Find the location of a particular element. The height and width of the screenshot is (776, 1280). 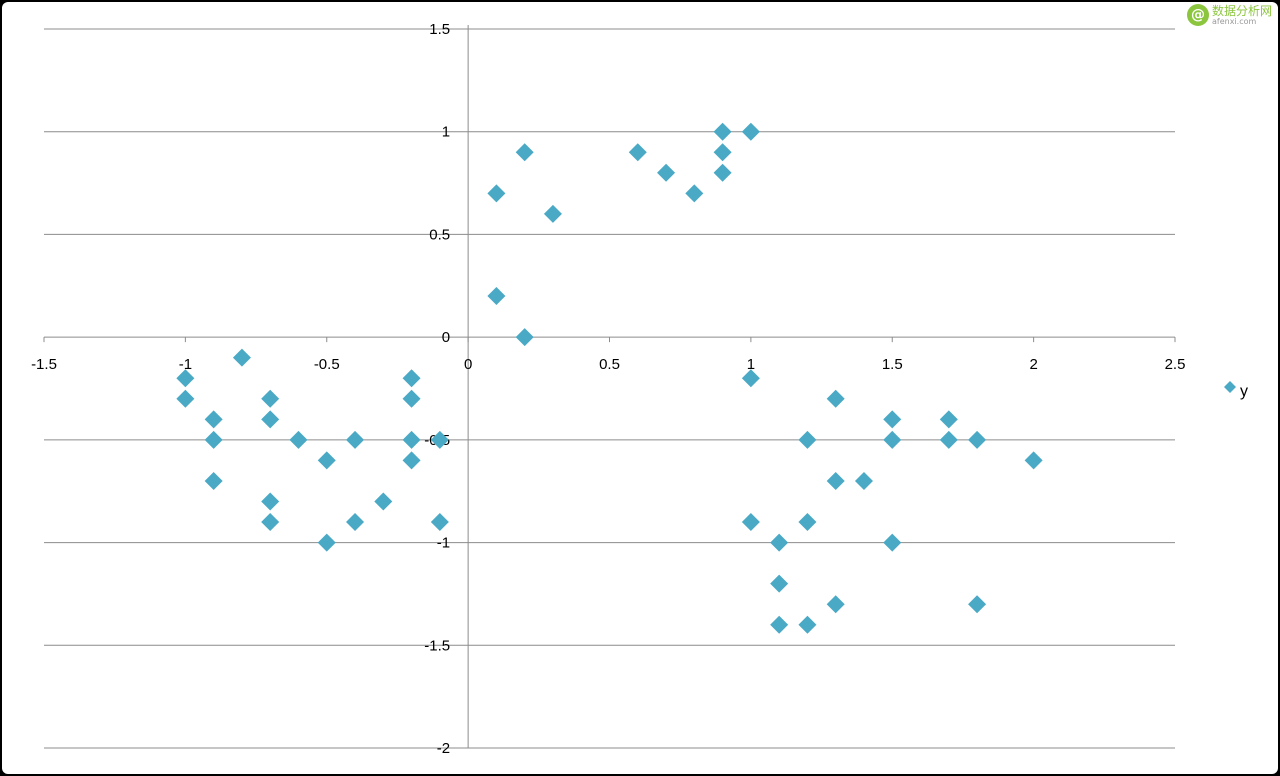

watermark: @ 数据分析网 afenxi.com is located at coordinates (1229, 15).